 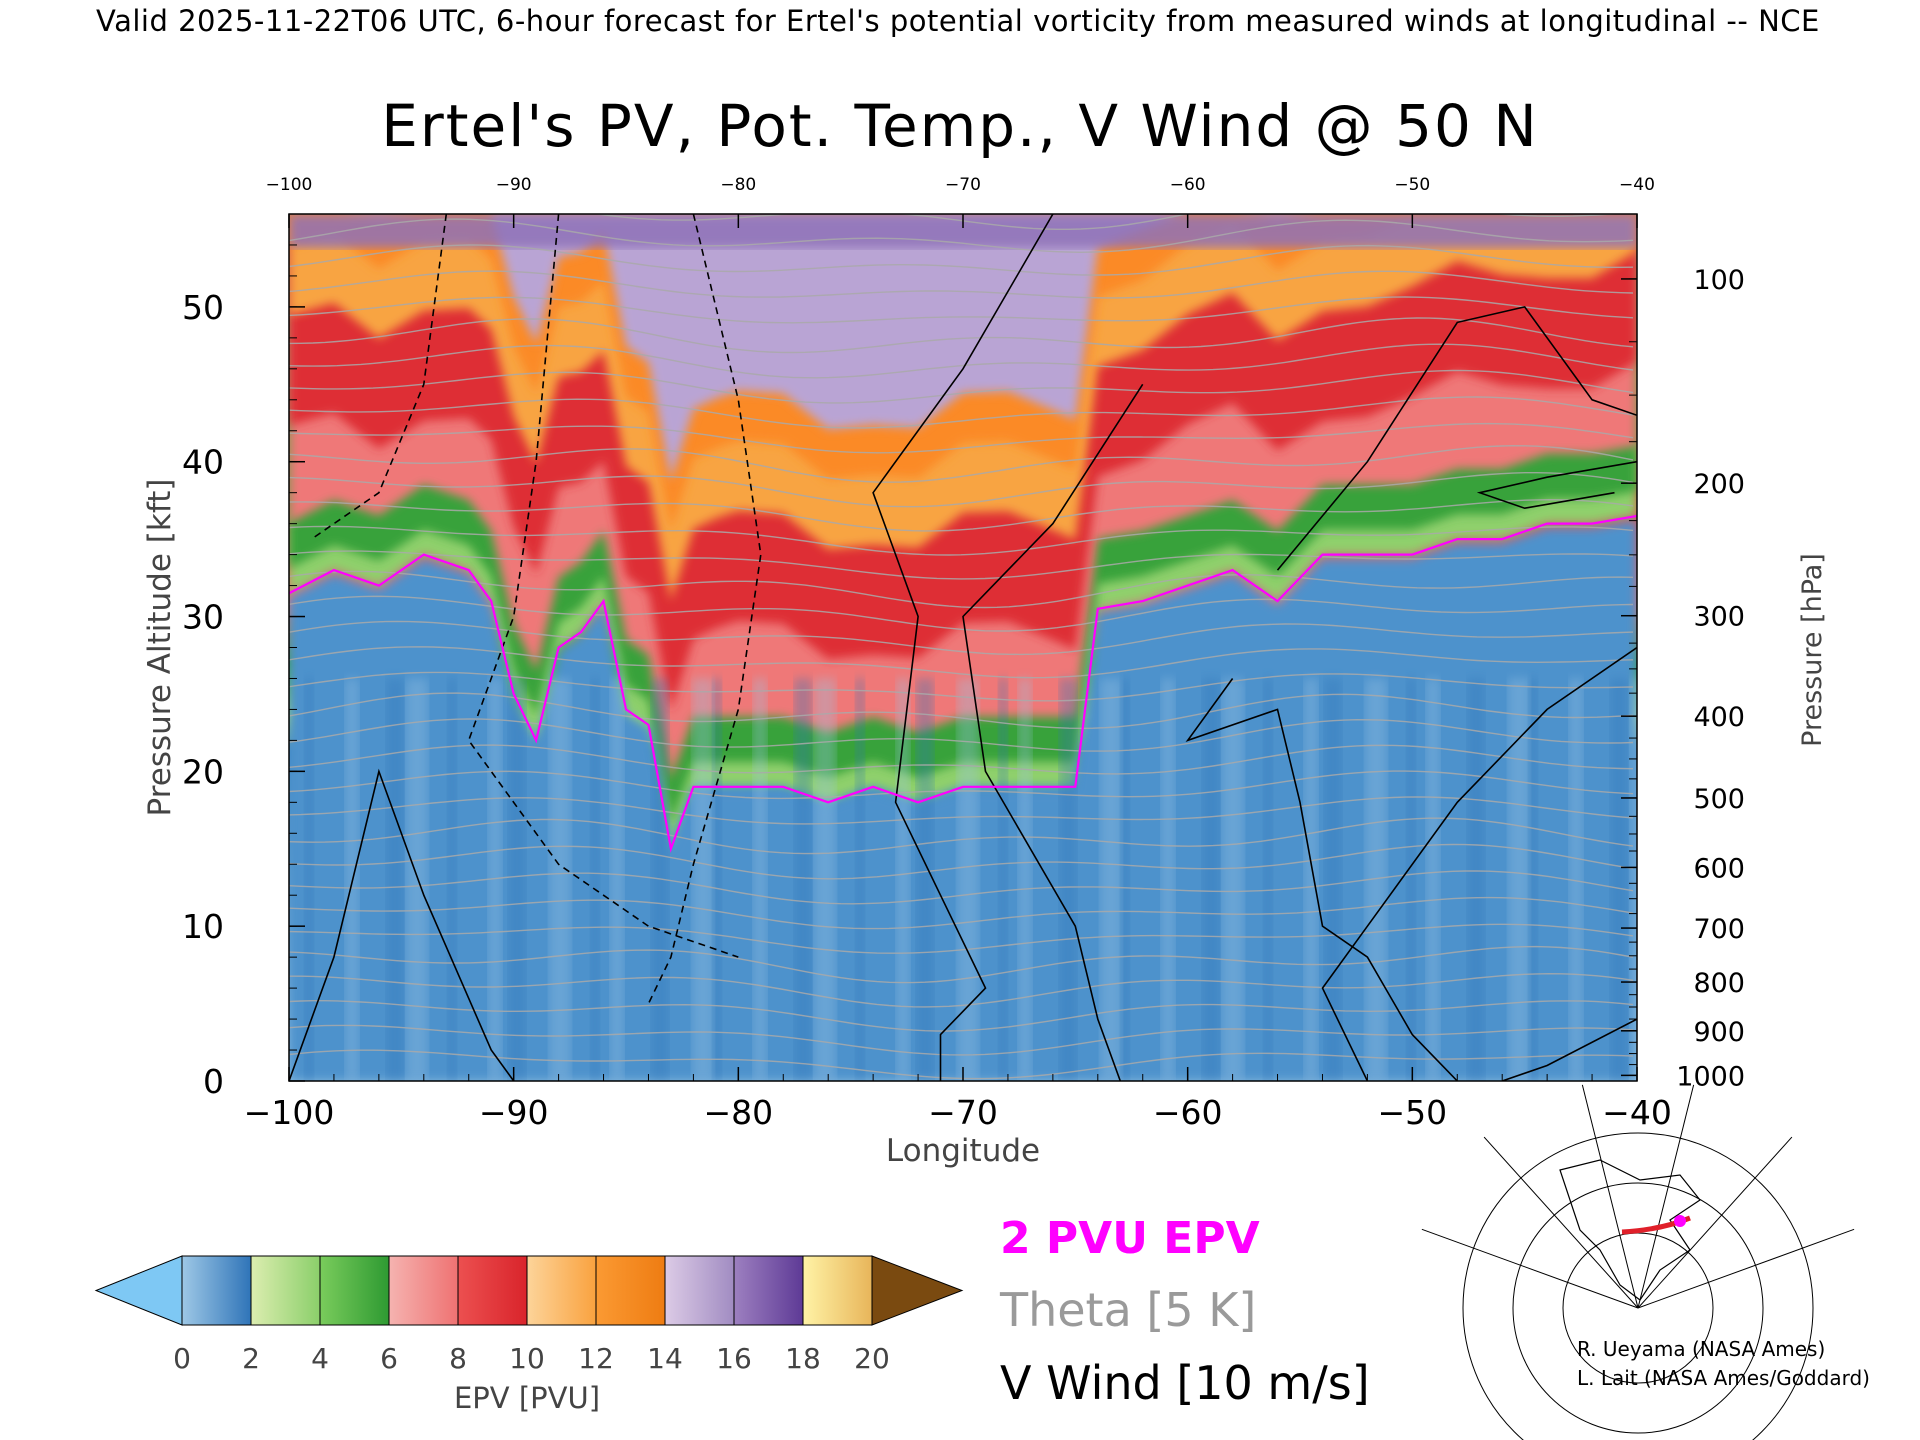 What do you see at coordinates (734, 1358) in the screenshot?
I see `colorbar-tick-label: 16` at bounding box center [734, 1358].